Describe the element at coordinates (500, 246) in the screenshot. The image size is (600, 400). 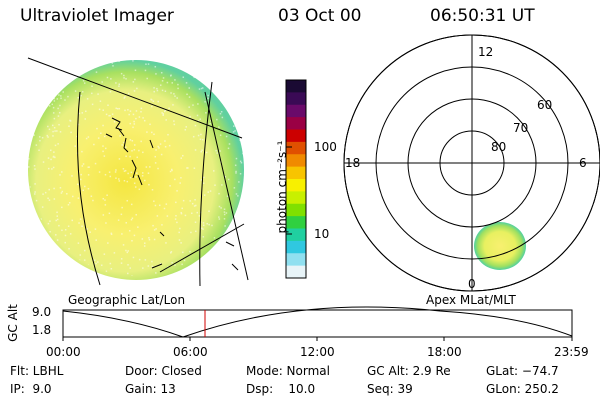
I see `aurora-oval` at that location.